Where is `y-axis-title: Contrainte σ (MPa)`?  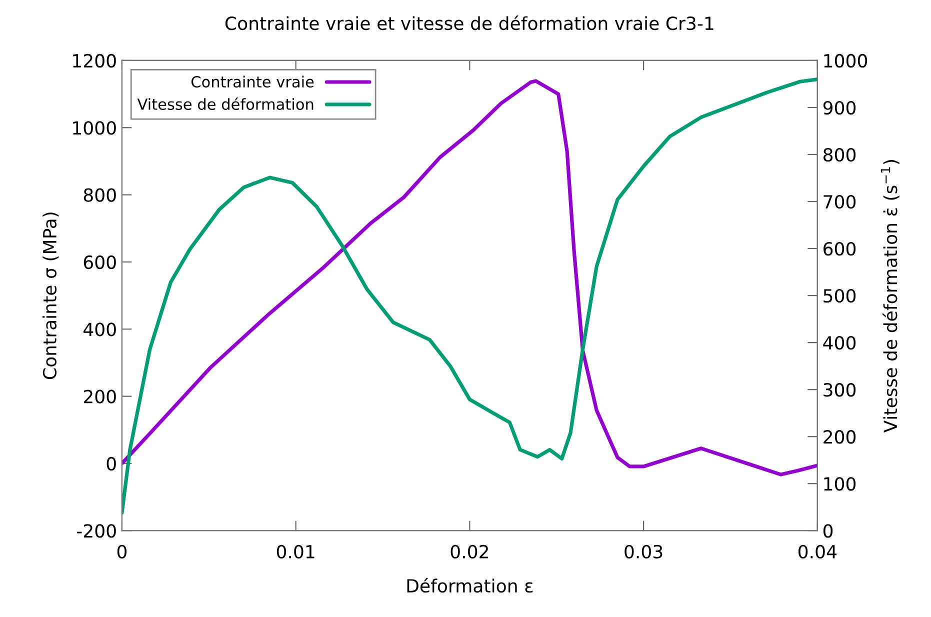
y-axis-title: Contrainte σ (MPa) is located at coordinates (50, 296).